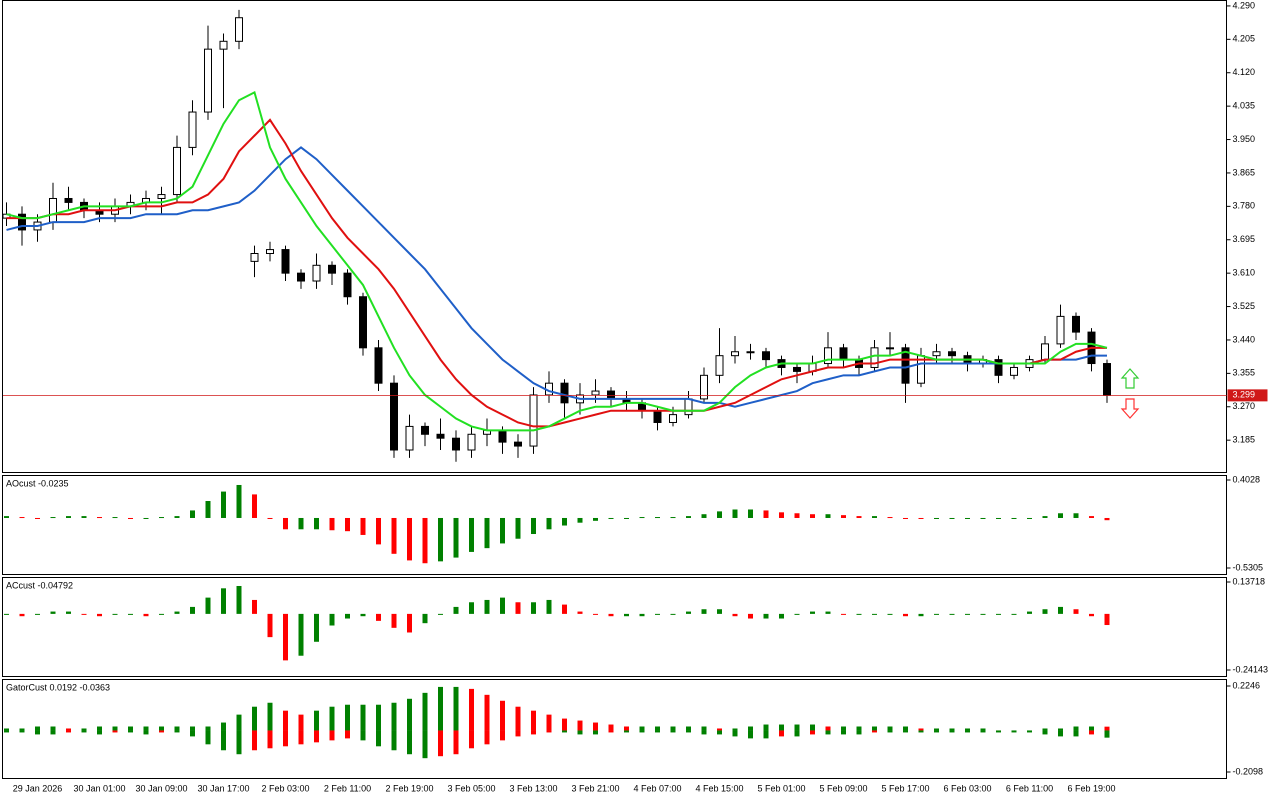  I want to click on y-tick-label: 4.290, so click(1244, 5).